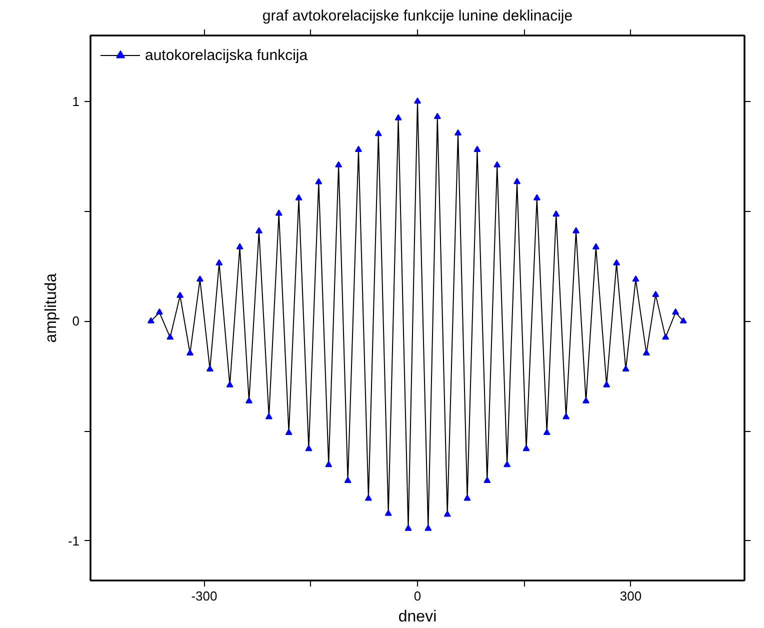 This screenshot has height=628, width=764. What do you see at coordinates (417, 617) in the screenshot?
I see `x-axis-title: dnevi` at bounding box center [417, 617].